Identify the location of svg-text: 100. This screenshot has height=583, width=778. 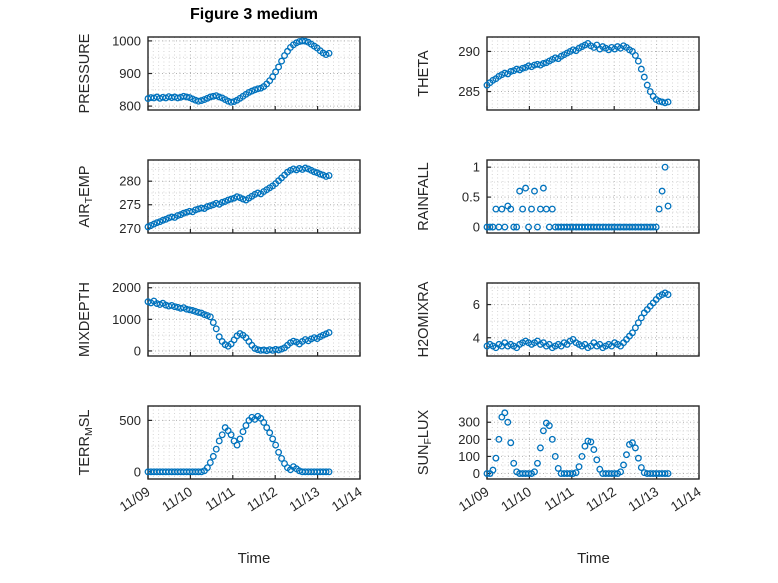
(469, 456).